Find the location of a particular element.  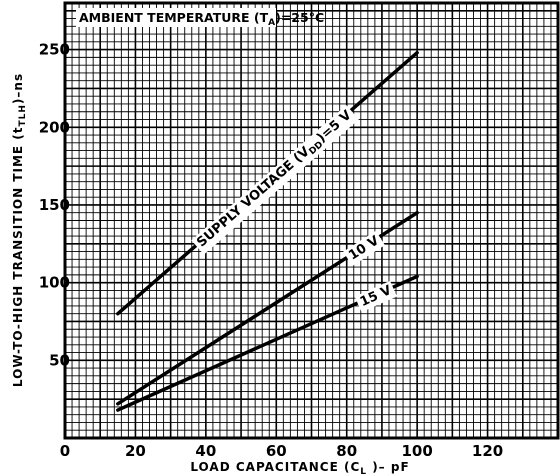

x-tick-label: 0 is located at coordinates (65, 451).